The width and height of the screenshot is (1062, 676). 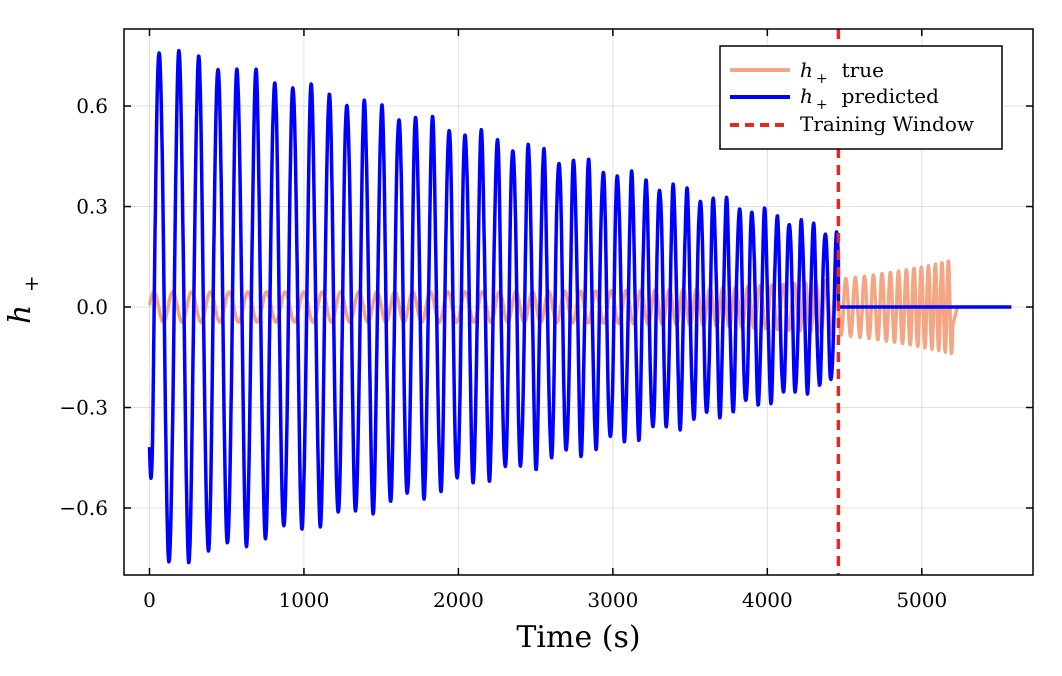 I want to click on legend-label-predicted: h + predicted, so click(x=869, y=98).